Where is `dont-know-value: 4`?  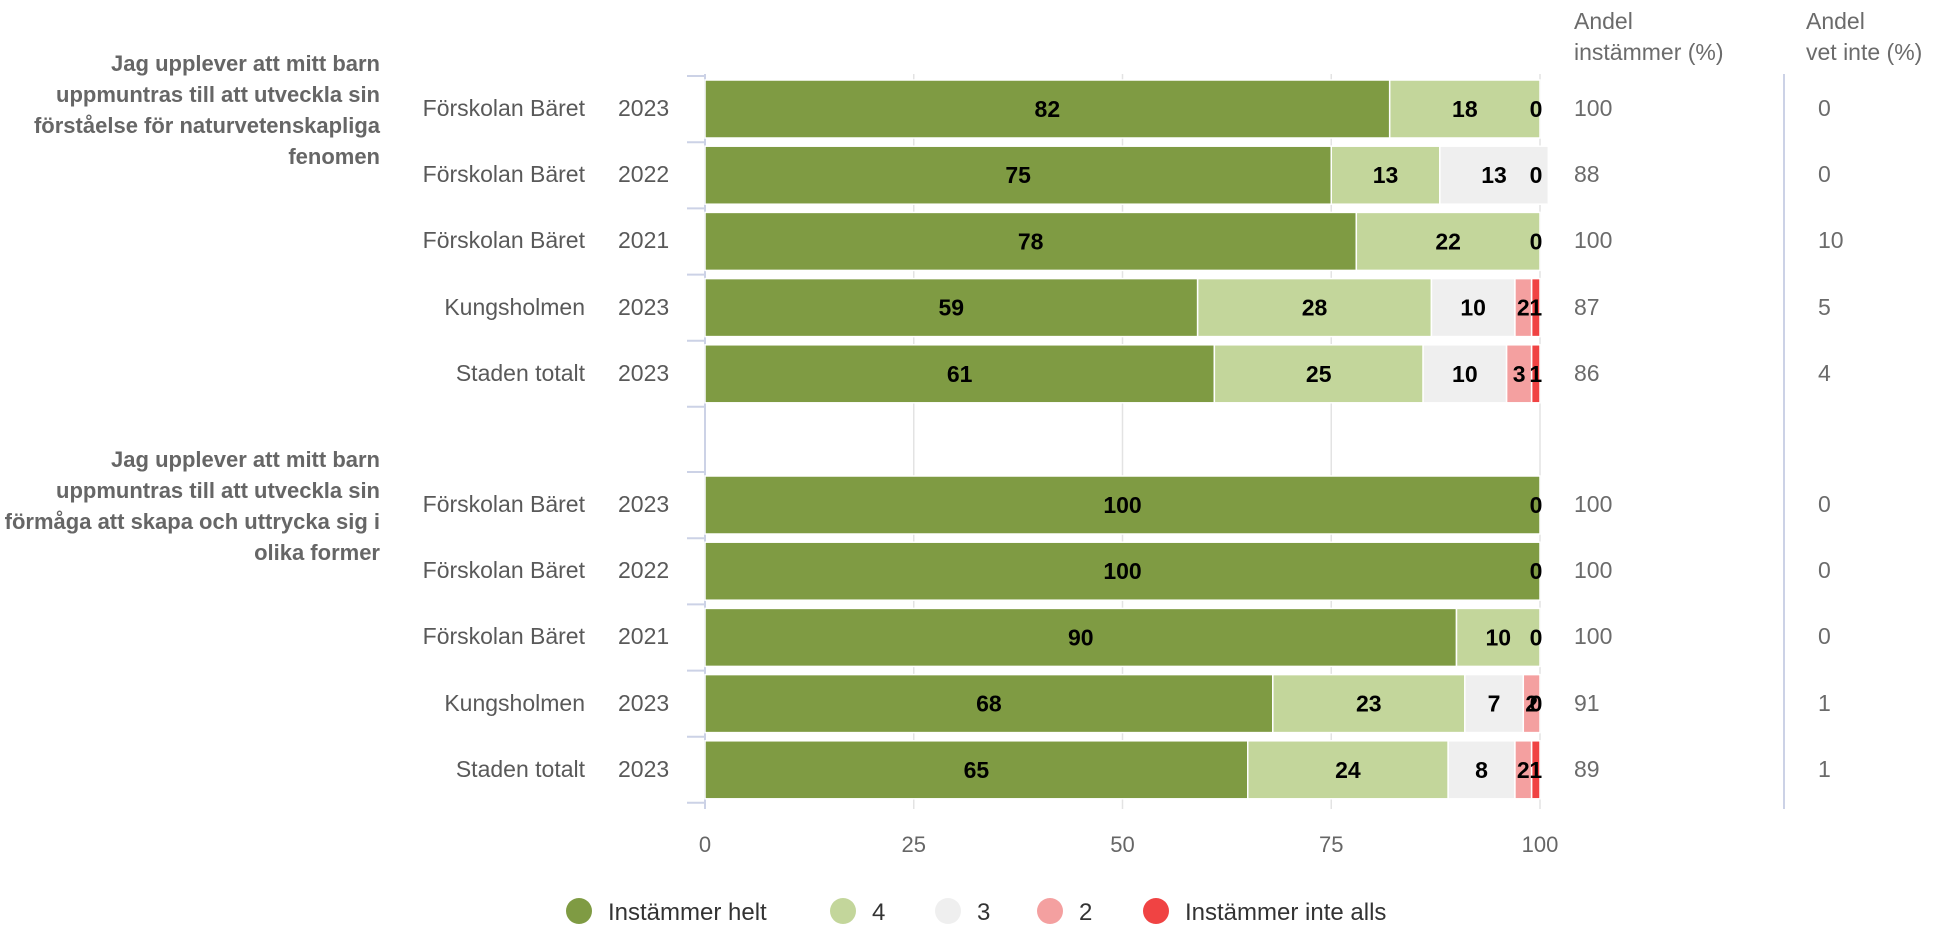 dont-know-value: 4 is located at coordinates (1824, 372).